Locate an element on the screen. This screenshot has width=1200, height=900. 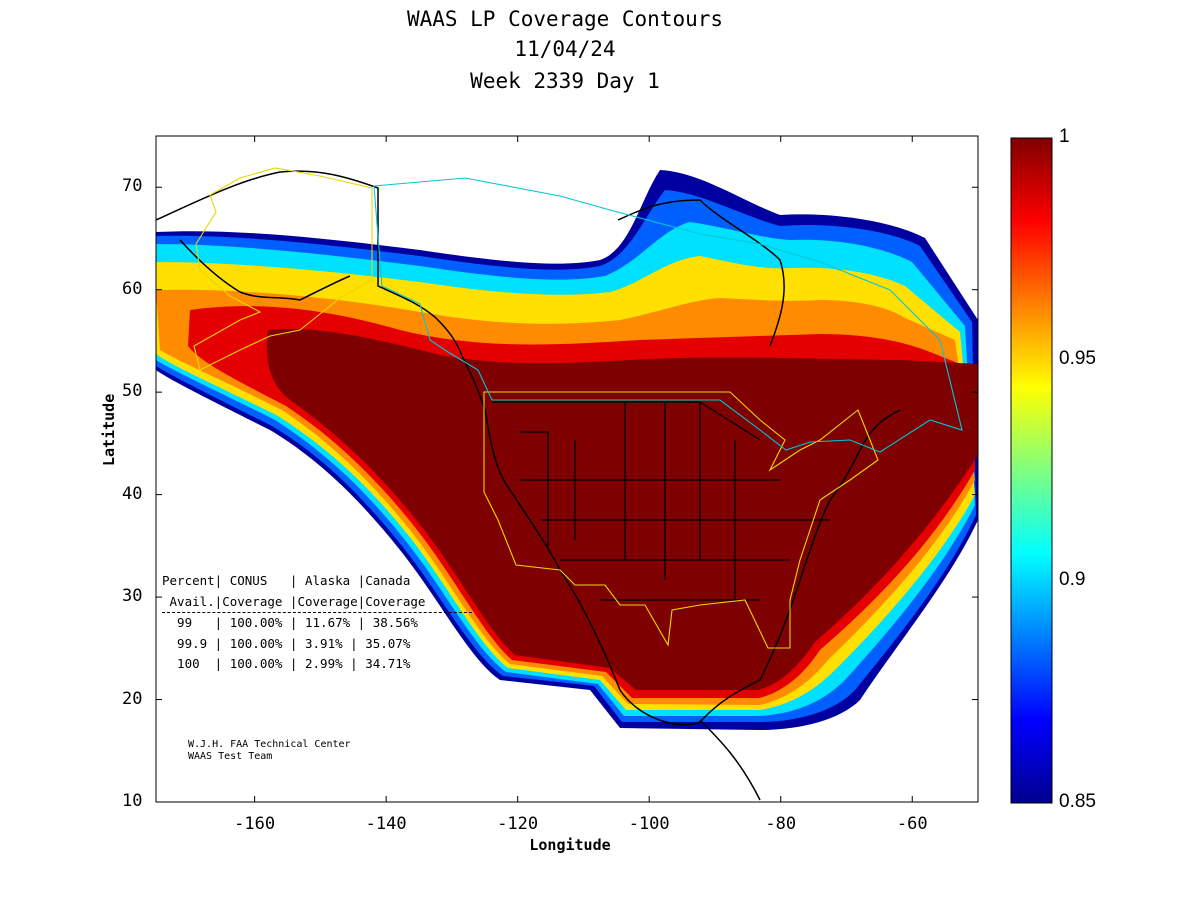
colorbar-tick-label: 0.85 is located at coordinates (1077, 801).